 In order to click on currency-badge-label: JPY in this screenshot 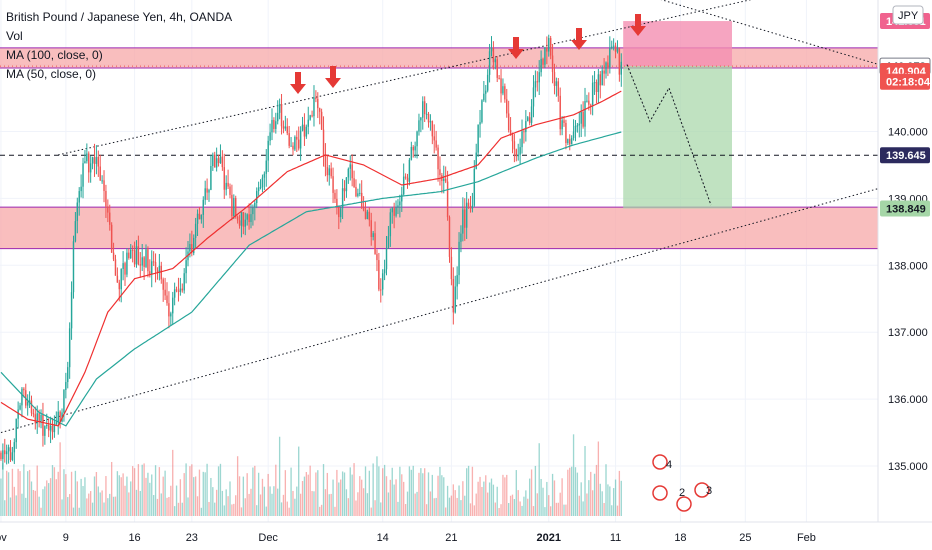, I will do `click(908, 16)`.